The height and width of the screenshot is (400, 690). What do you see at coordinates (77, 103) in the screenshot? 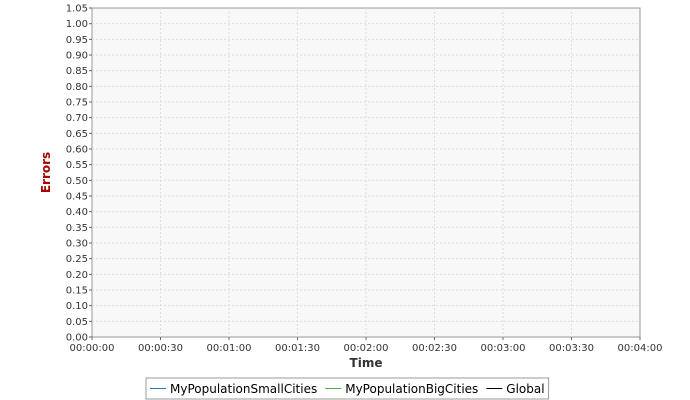
I see `y-tick-label: 0.75` at bounding box center [77, 103].